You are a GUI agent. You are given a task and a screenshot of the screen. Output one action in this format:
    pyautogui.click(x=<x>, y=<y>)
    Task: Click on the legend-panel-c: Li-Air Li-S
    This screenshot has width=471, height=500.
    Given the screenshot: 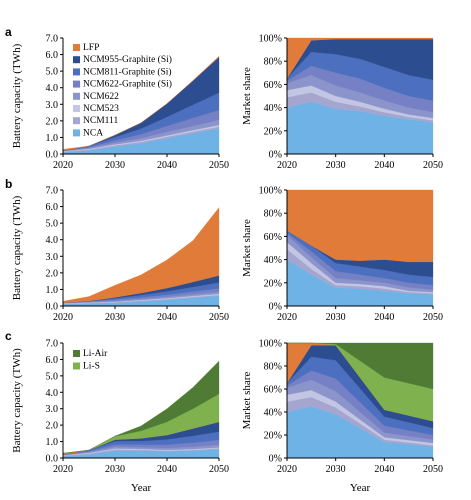 What is the action you would take?
    pyautogui.click(x=90, y=360)
    